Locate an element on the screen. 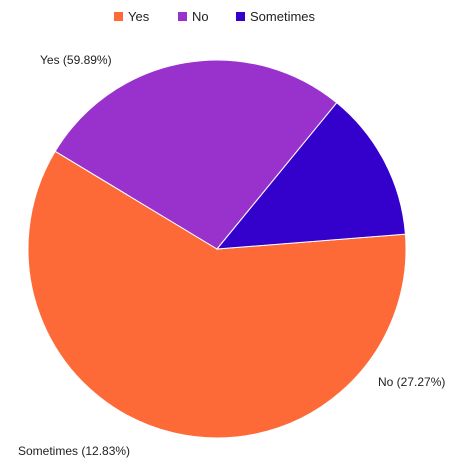  legend-label-sometimes: Sometimes is located at coordinates (283, 16).